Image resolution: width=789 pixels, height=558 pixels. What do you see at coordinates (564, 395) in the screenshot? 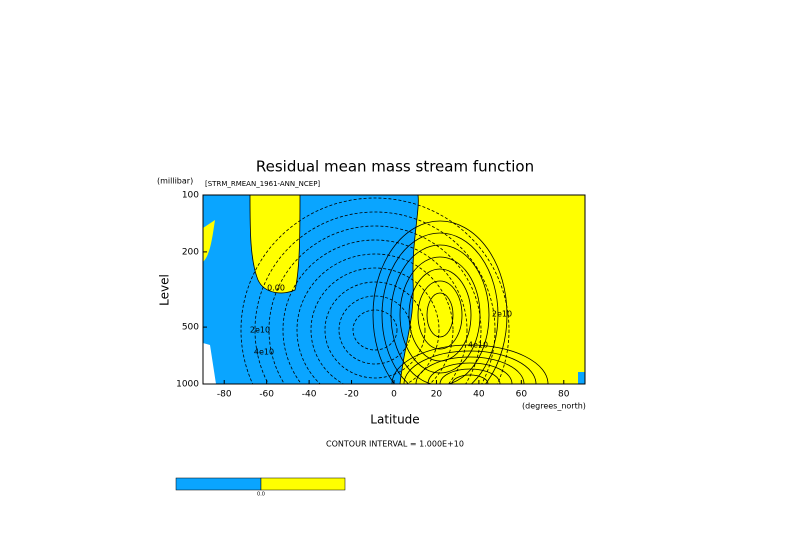
I see `x-tick-label: 80` at bounding box center [564, 395].